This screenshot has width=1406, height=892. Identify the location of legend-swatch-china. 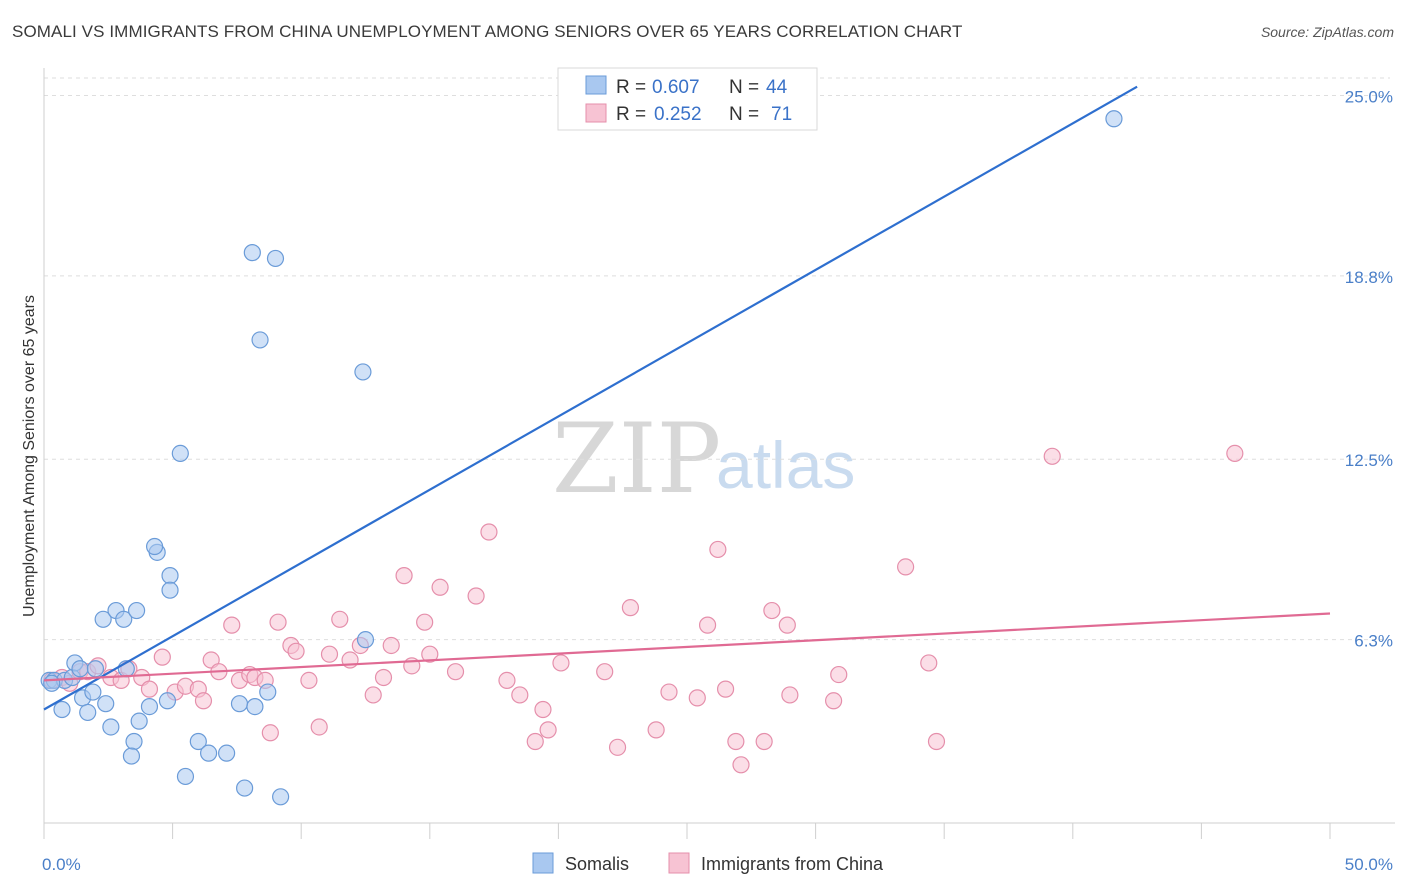
(596, 113).